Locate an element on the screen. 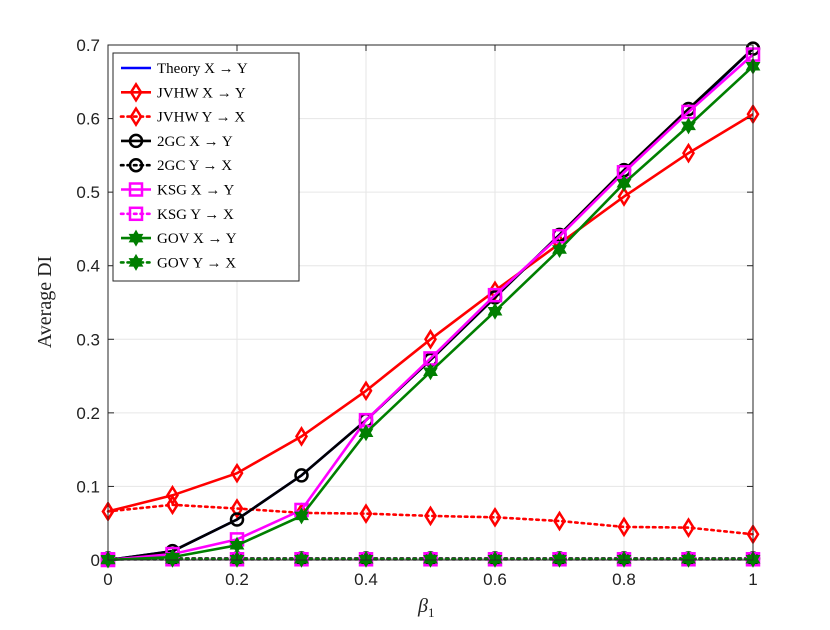 The width and height of the screenshot is (830, 630). legend-label: 2GC X → Y is located at coordinates (195, 142).